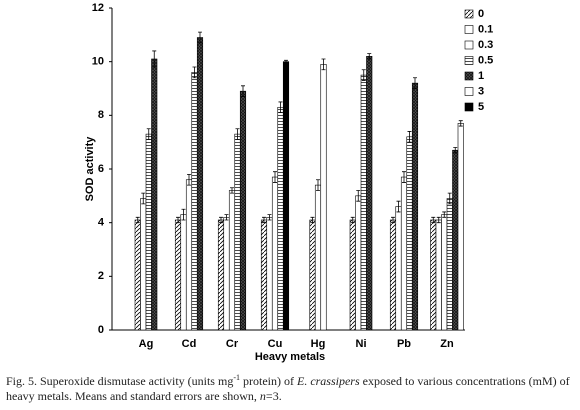 The width and height of the screenshot is (580, 410). I want to click on y-tick-label: 8, so click(101, 115).